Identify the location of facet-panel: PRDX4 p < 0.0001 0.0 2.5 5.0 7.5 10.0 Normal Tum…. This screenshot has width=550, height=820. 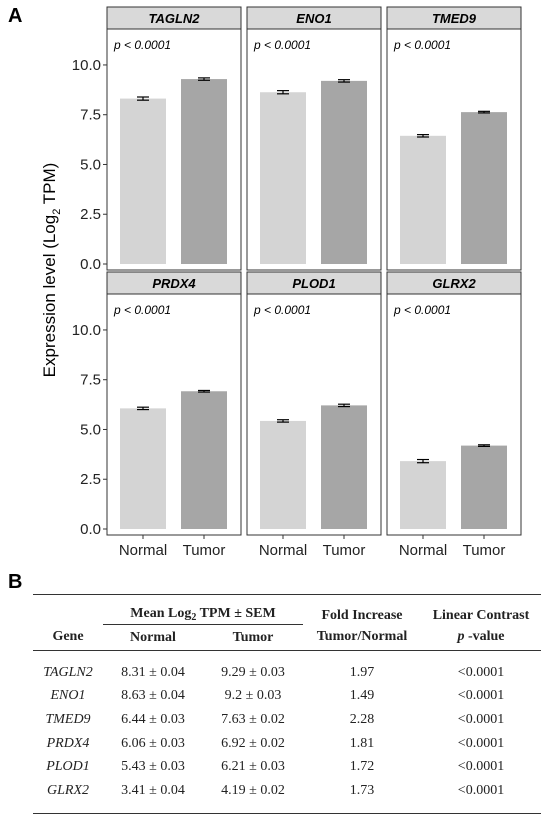
(157, 415).